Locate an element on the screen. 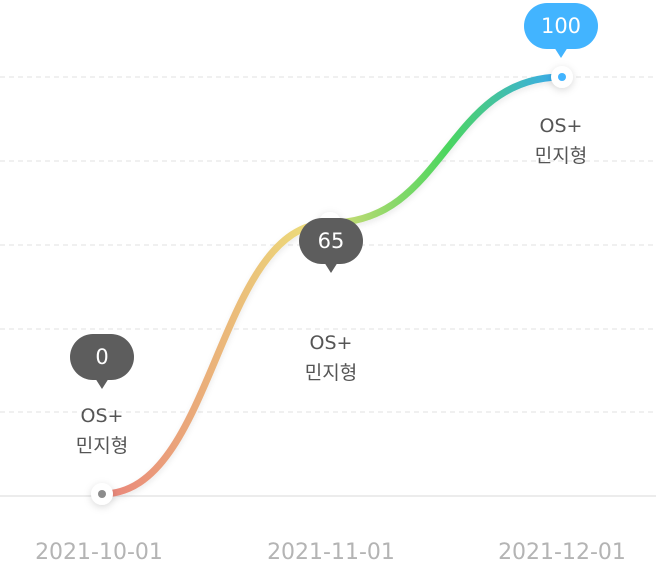 This screenshot has width=656, height=568. x-tick-label: 2021-12-01 is located at coordinates (562, 552).